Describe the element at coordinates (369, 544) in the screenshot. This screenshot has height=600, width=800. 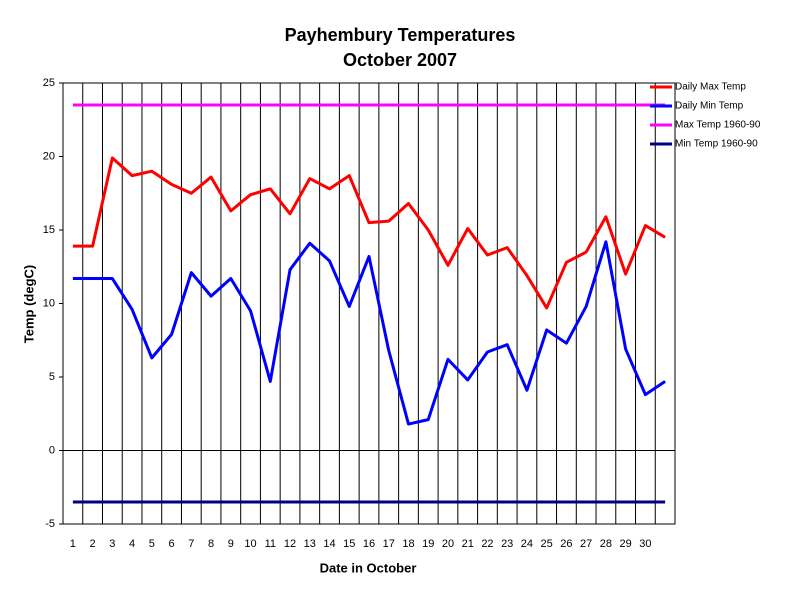
I see `x-tick-label: 16` at that location.